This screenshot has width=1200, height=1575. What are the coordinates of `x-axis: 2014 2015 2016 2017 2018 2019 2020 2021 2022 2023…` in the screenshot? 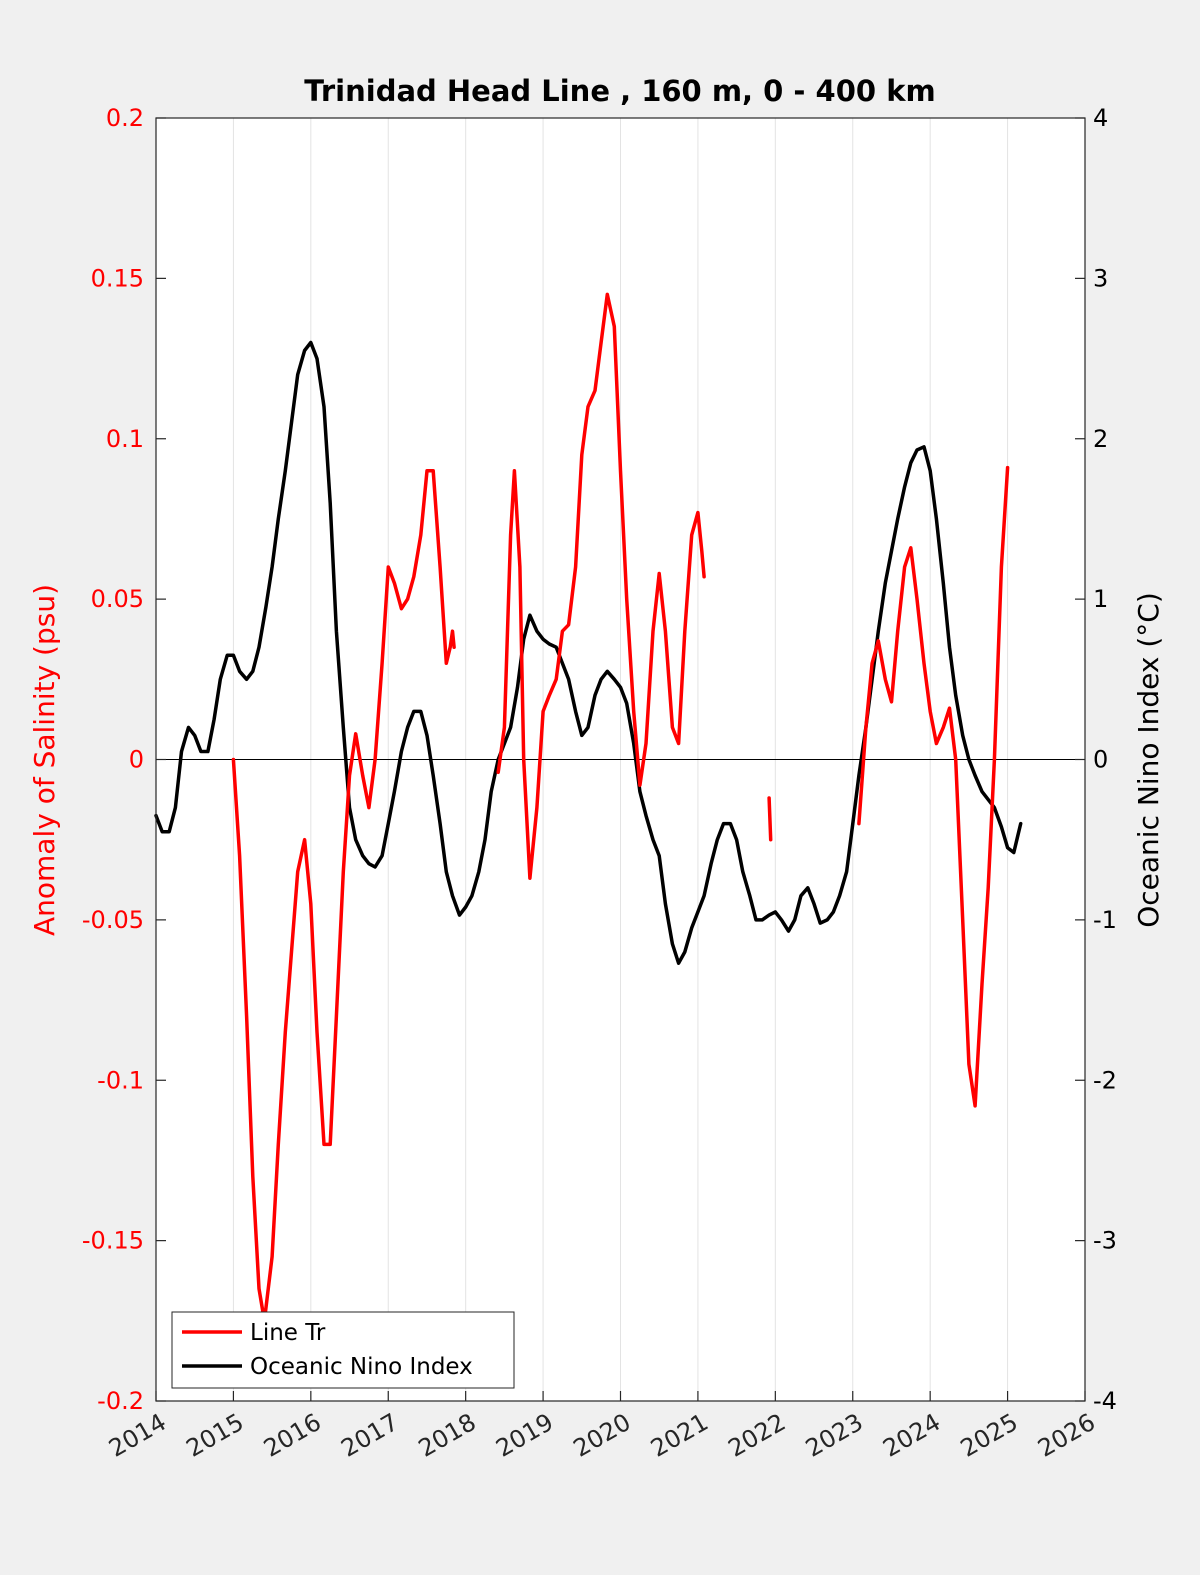 It's located at (602, 1427).